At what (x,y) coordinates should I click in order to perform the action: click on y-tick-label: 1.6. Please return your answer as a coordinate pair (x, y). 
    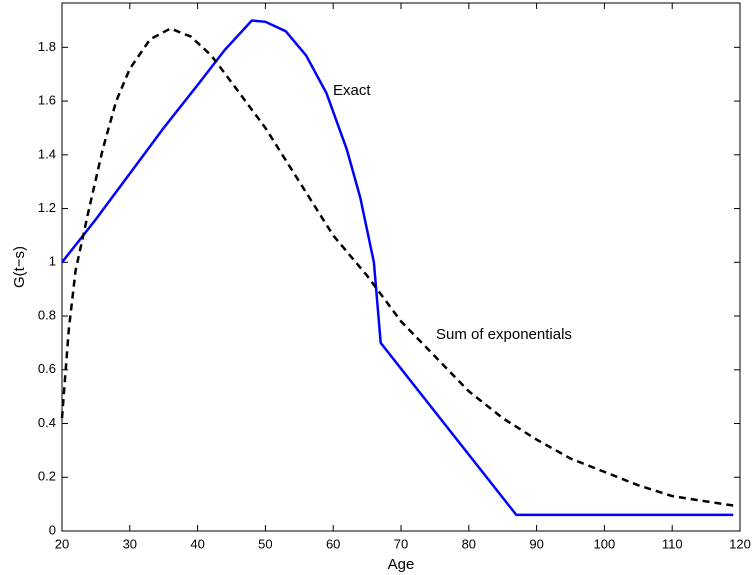
    Looking at the image, I should click on (47, 100).